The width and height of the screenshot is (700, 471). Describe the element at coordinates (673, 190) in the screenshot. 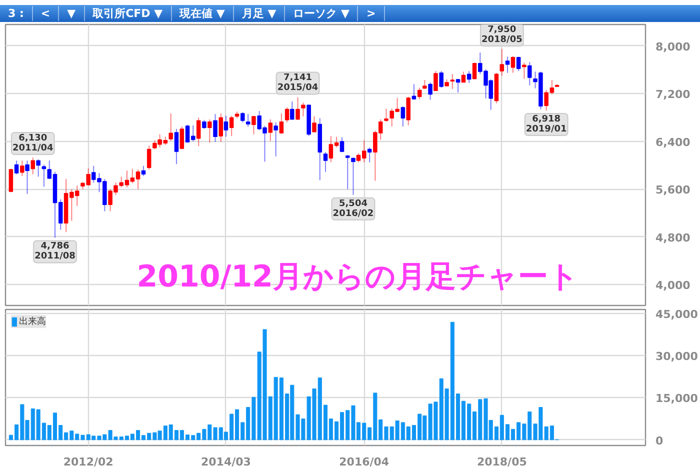

I see `y-tick-label: 5,600` at that location.